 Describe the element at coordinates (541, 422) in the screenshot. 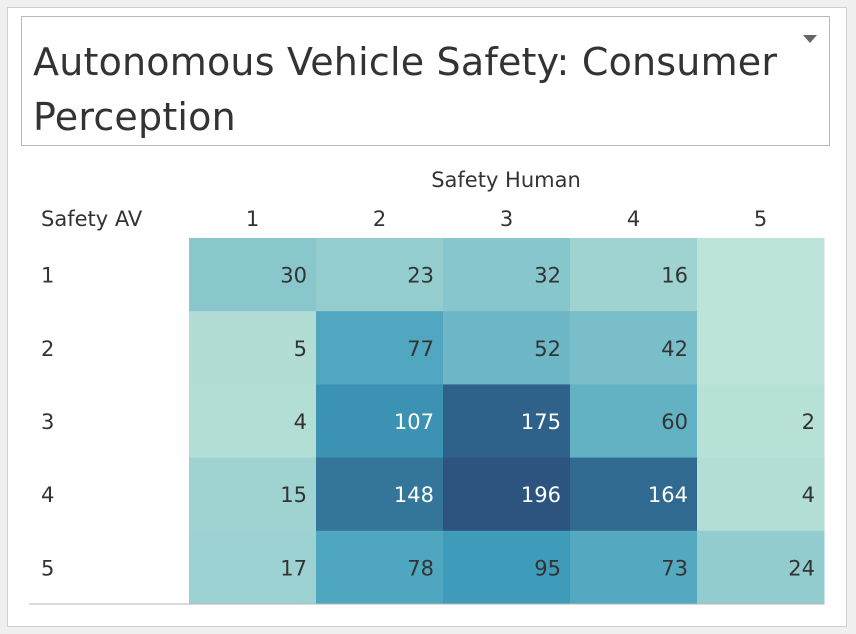

I see `cell-value-label: 175` at that location.